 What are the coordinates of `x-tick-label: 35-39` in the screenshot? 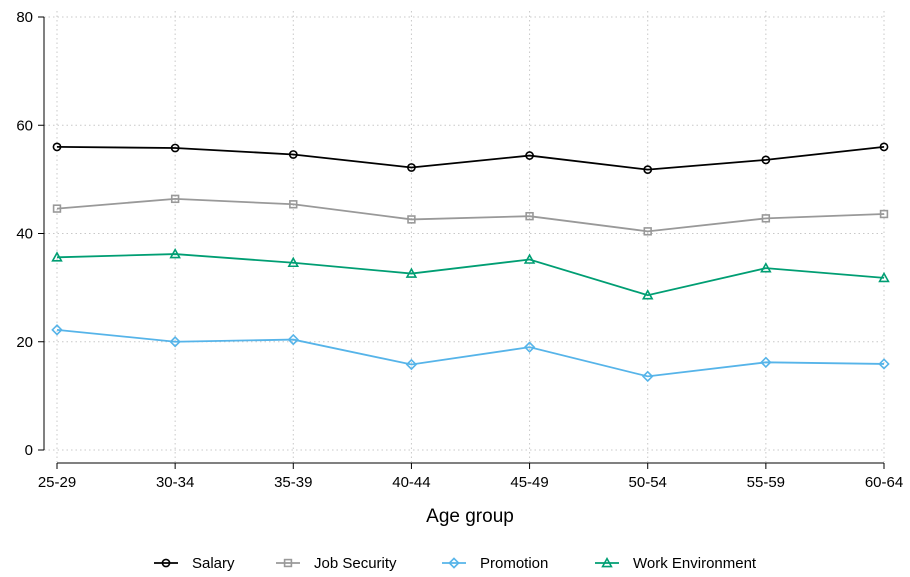 It's located at (293, 482).